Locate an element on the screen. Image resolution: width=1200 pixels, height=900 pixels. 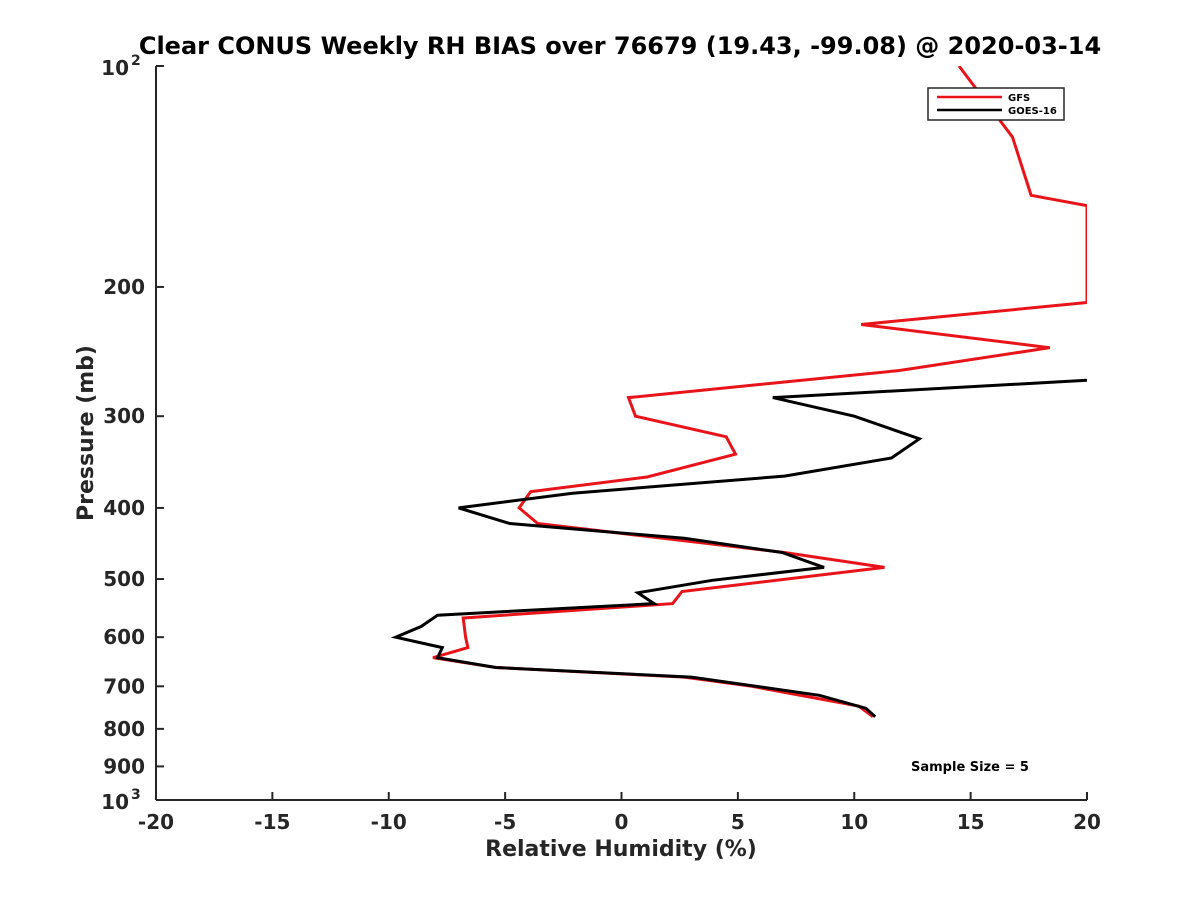
x-ticks: -20 -15 -10 -5 0 5 10 15 20 is located at coordinates (619, 813).